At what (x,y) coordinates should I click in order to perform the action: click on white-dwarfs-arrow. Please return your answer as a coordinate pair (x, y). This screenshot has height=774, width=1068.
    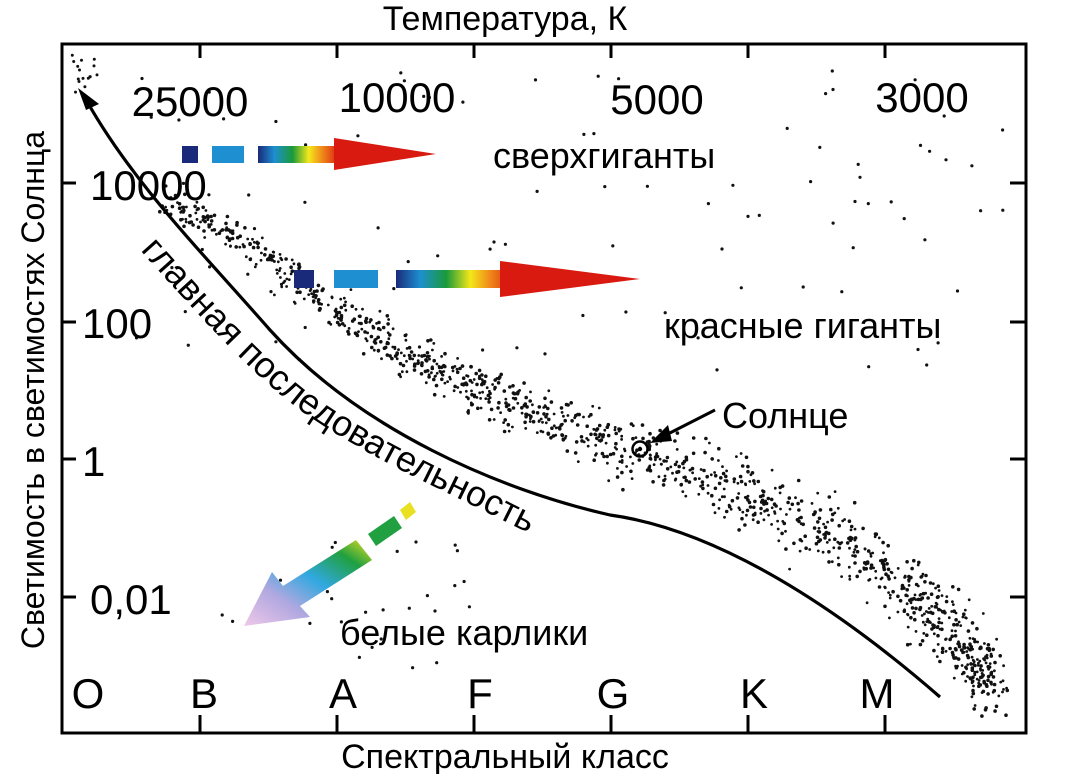
    Looking at the image, I should click on (330, 564).